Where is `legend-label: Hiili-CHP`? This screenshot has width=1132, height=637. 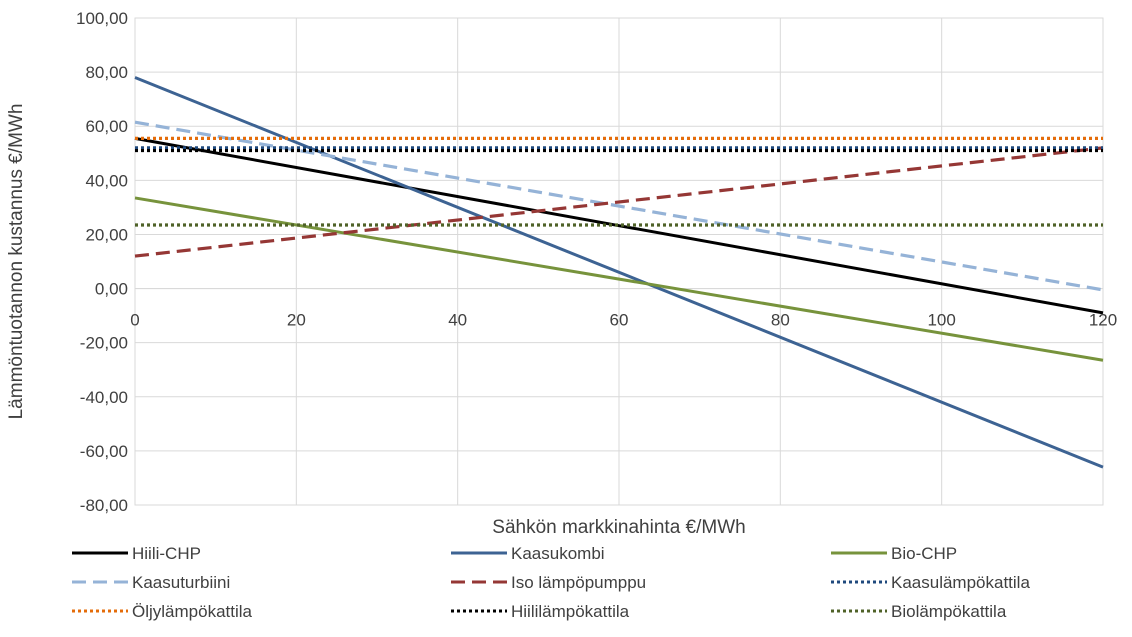
legend-label: Hiili-CHP is located at coordinates (166, 553).